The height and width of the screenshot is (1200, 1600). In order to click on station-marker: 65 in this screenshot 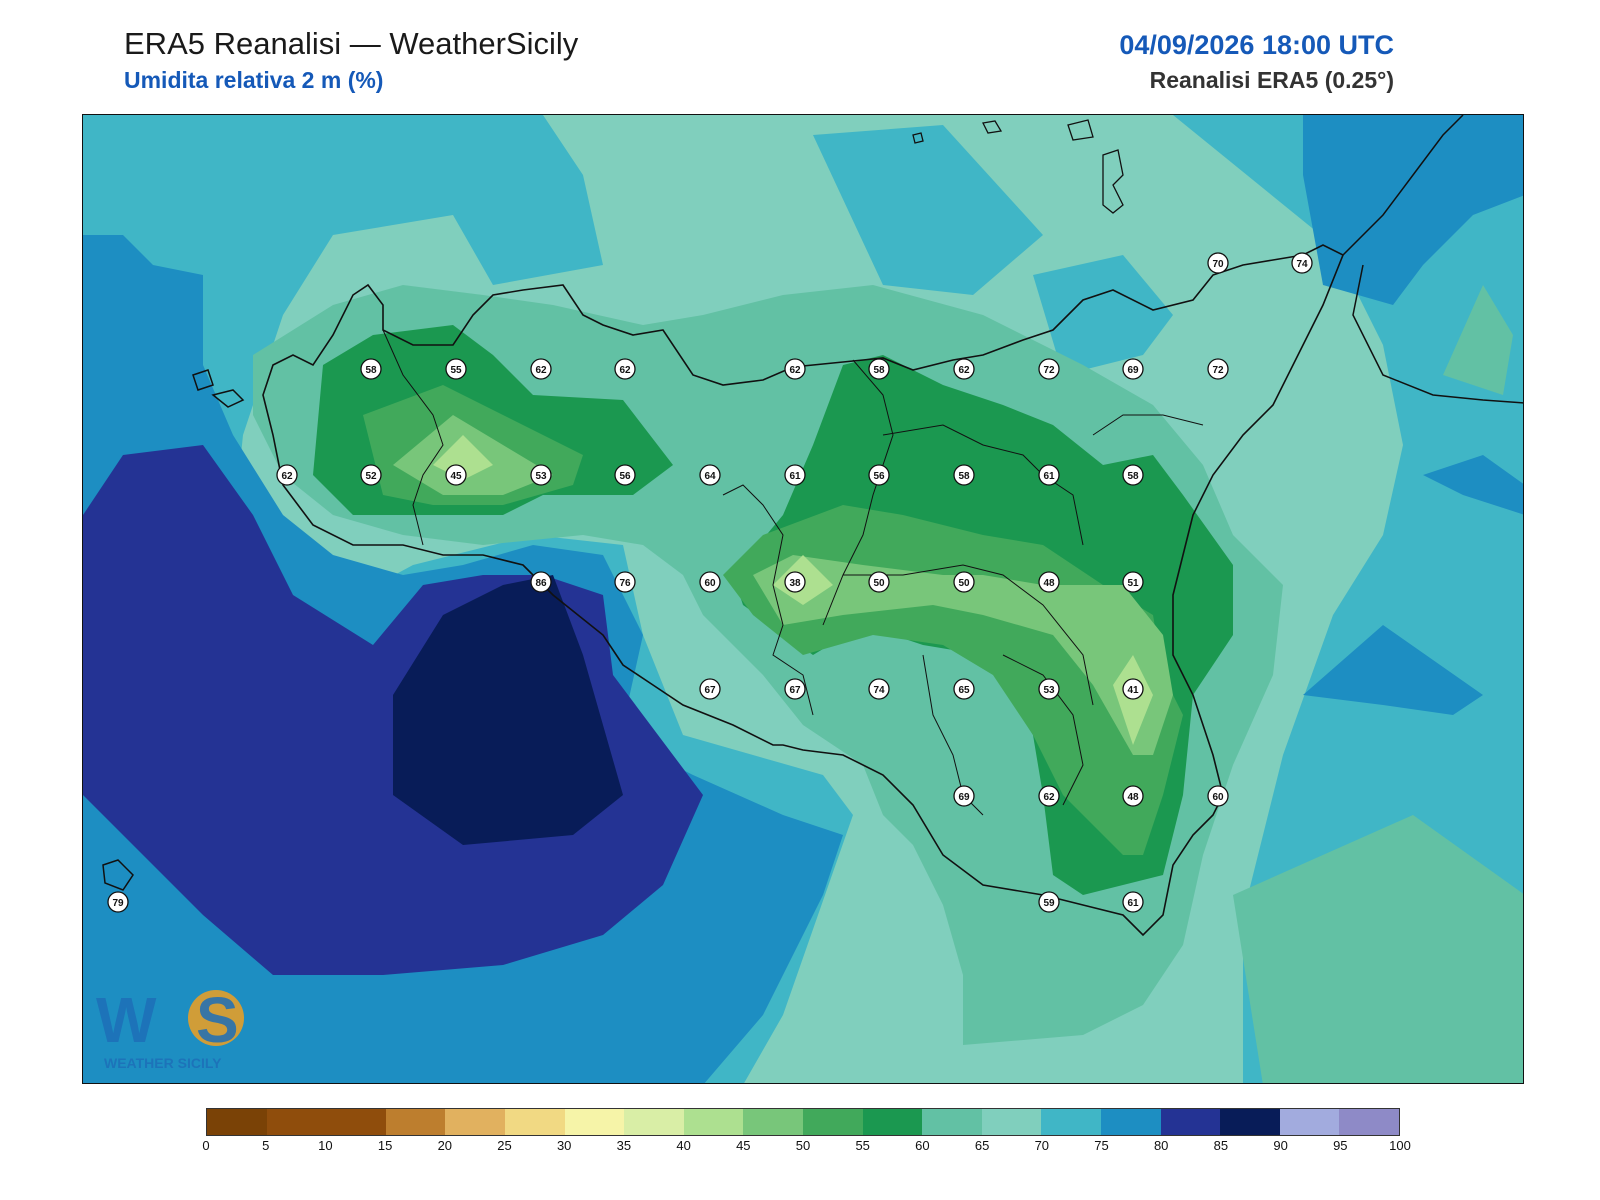, I will do `click(964, 689)`.